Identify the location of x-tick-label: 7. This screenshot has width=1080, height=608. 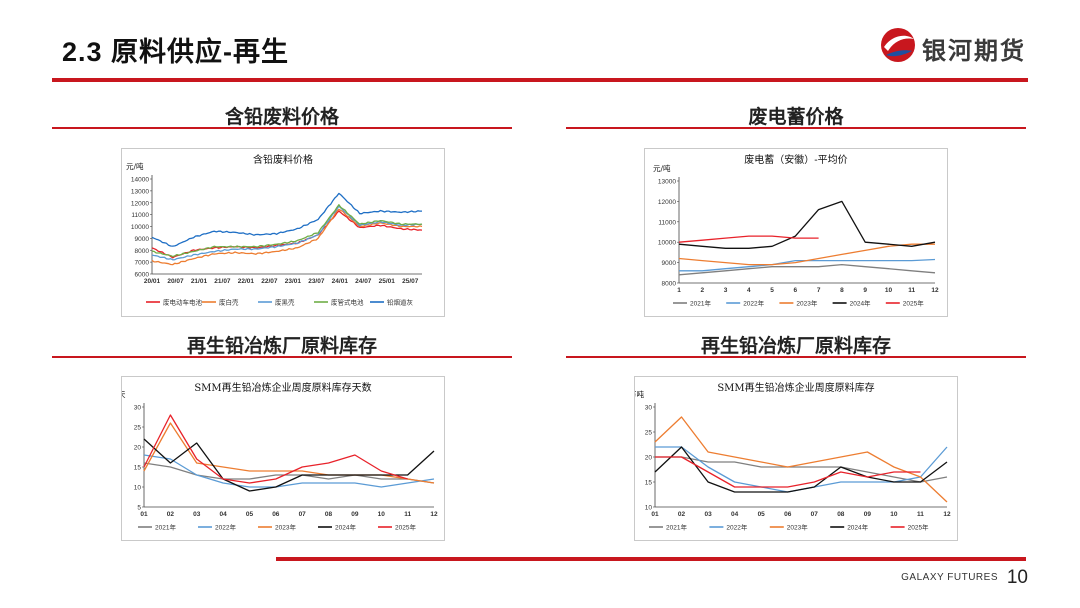
(819, 290).